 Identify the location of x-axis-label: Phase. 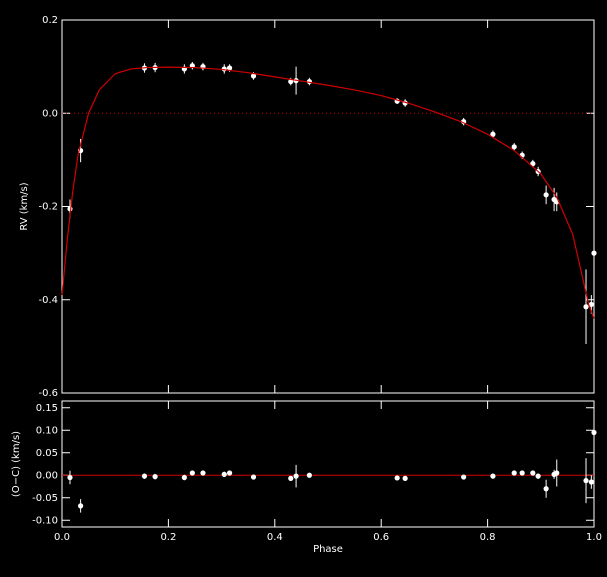
(328, 549).